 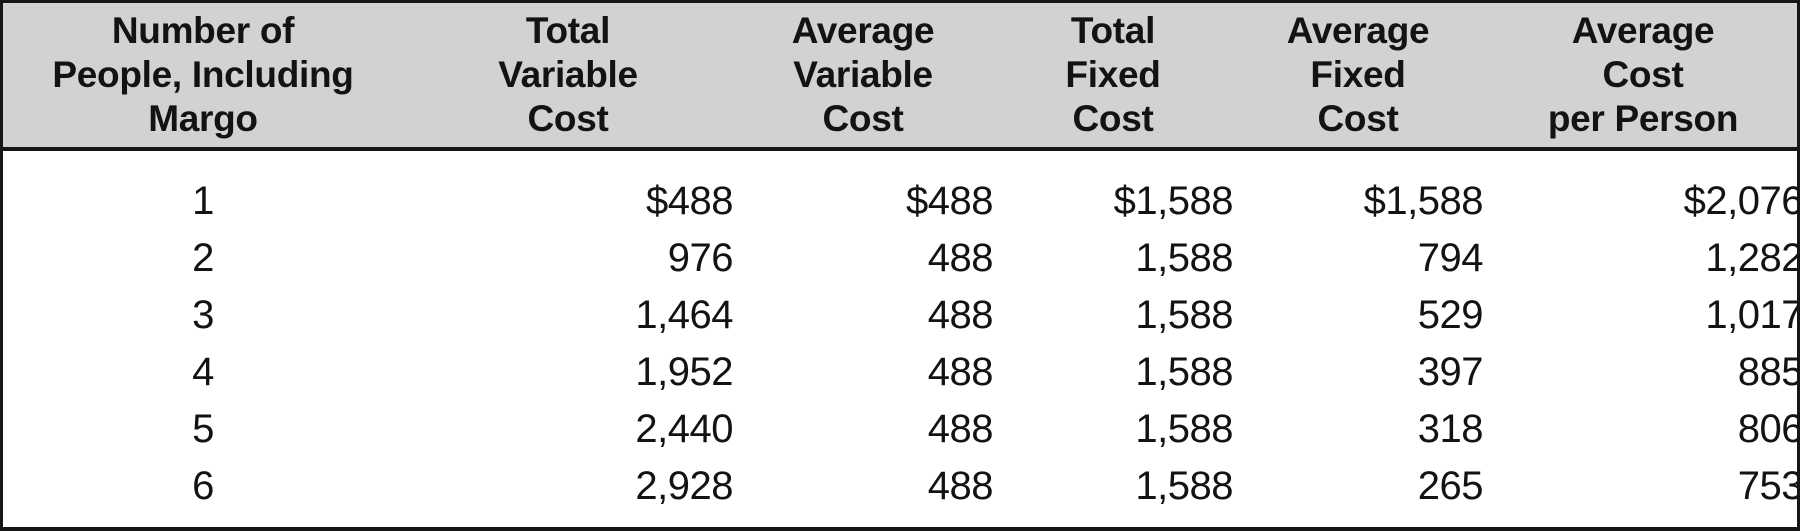 I want to click on cell-average-fixed-cost: 397, so click(x=1358, y=372).